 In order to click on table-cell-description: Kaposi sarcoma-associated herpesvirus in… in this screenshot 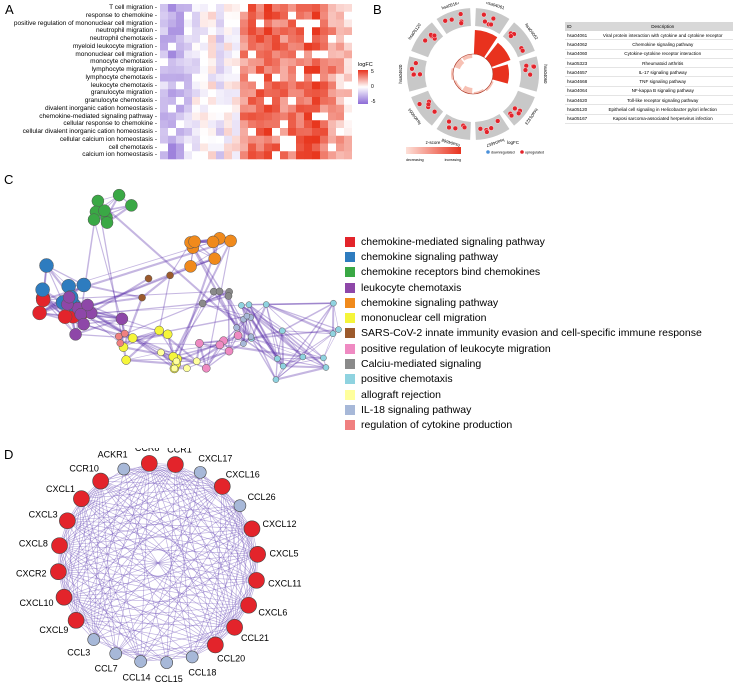, I will do `click(662, 119)`.